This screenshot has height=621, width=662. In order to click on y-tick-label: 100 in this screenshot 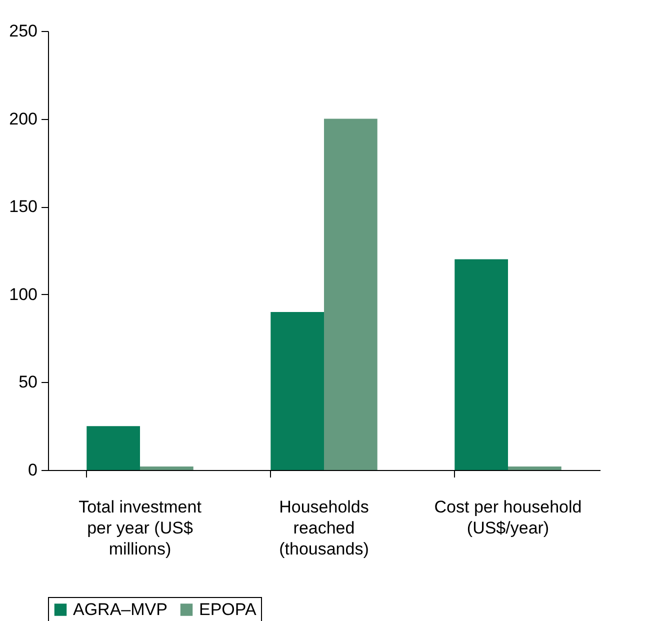, I will do `click(23, 294)`.